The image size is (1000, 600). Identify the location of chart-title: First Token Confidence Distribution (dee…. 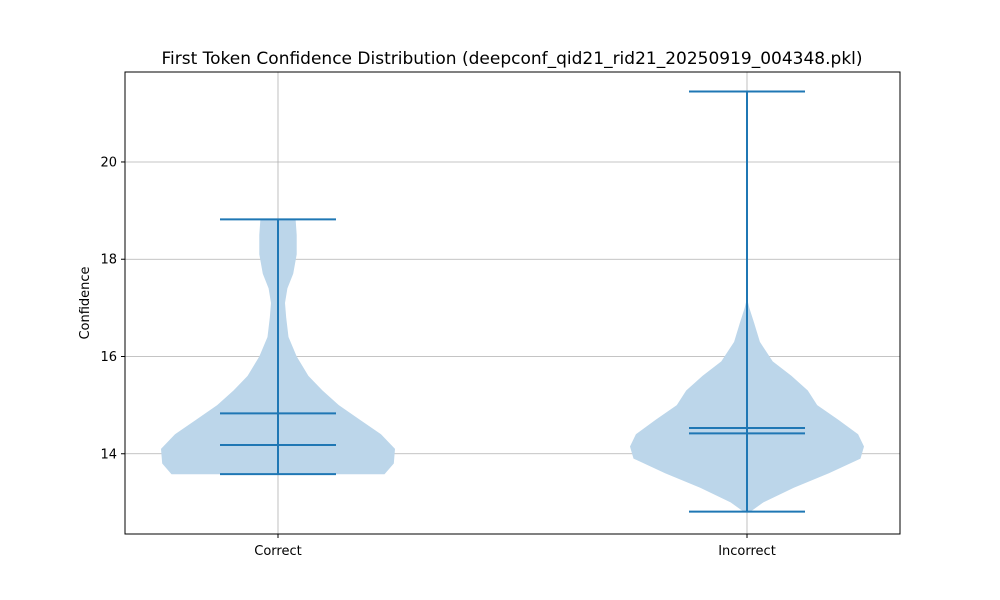
(511, 59).